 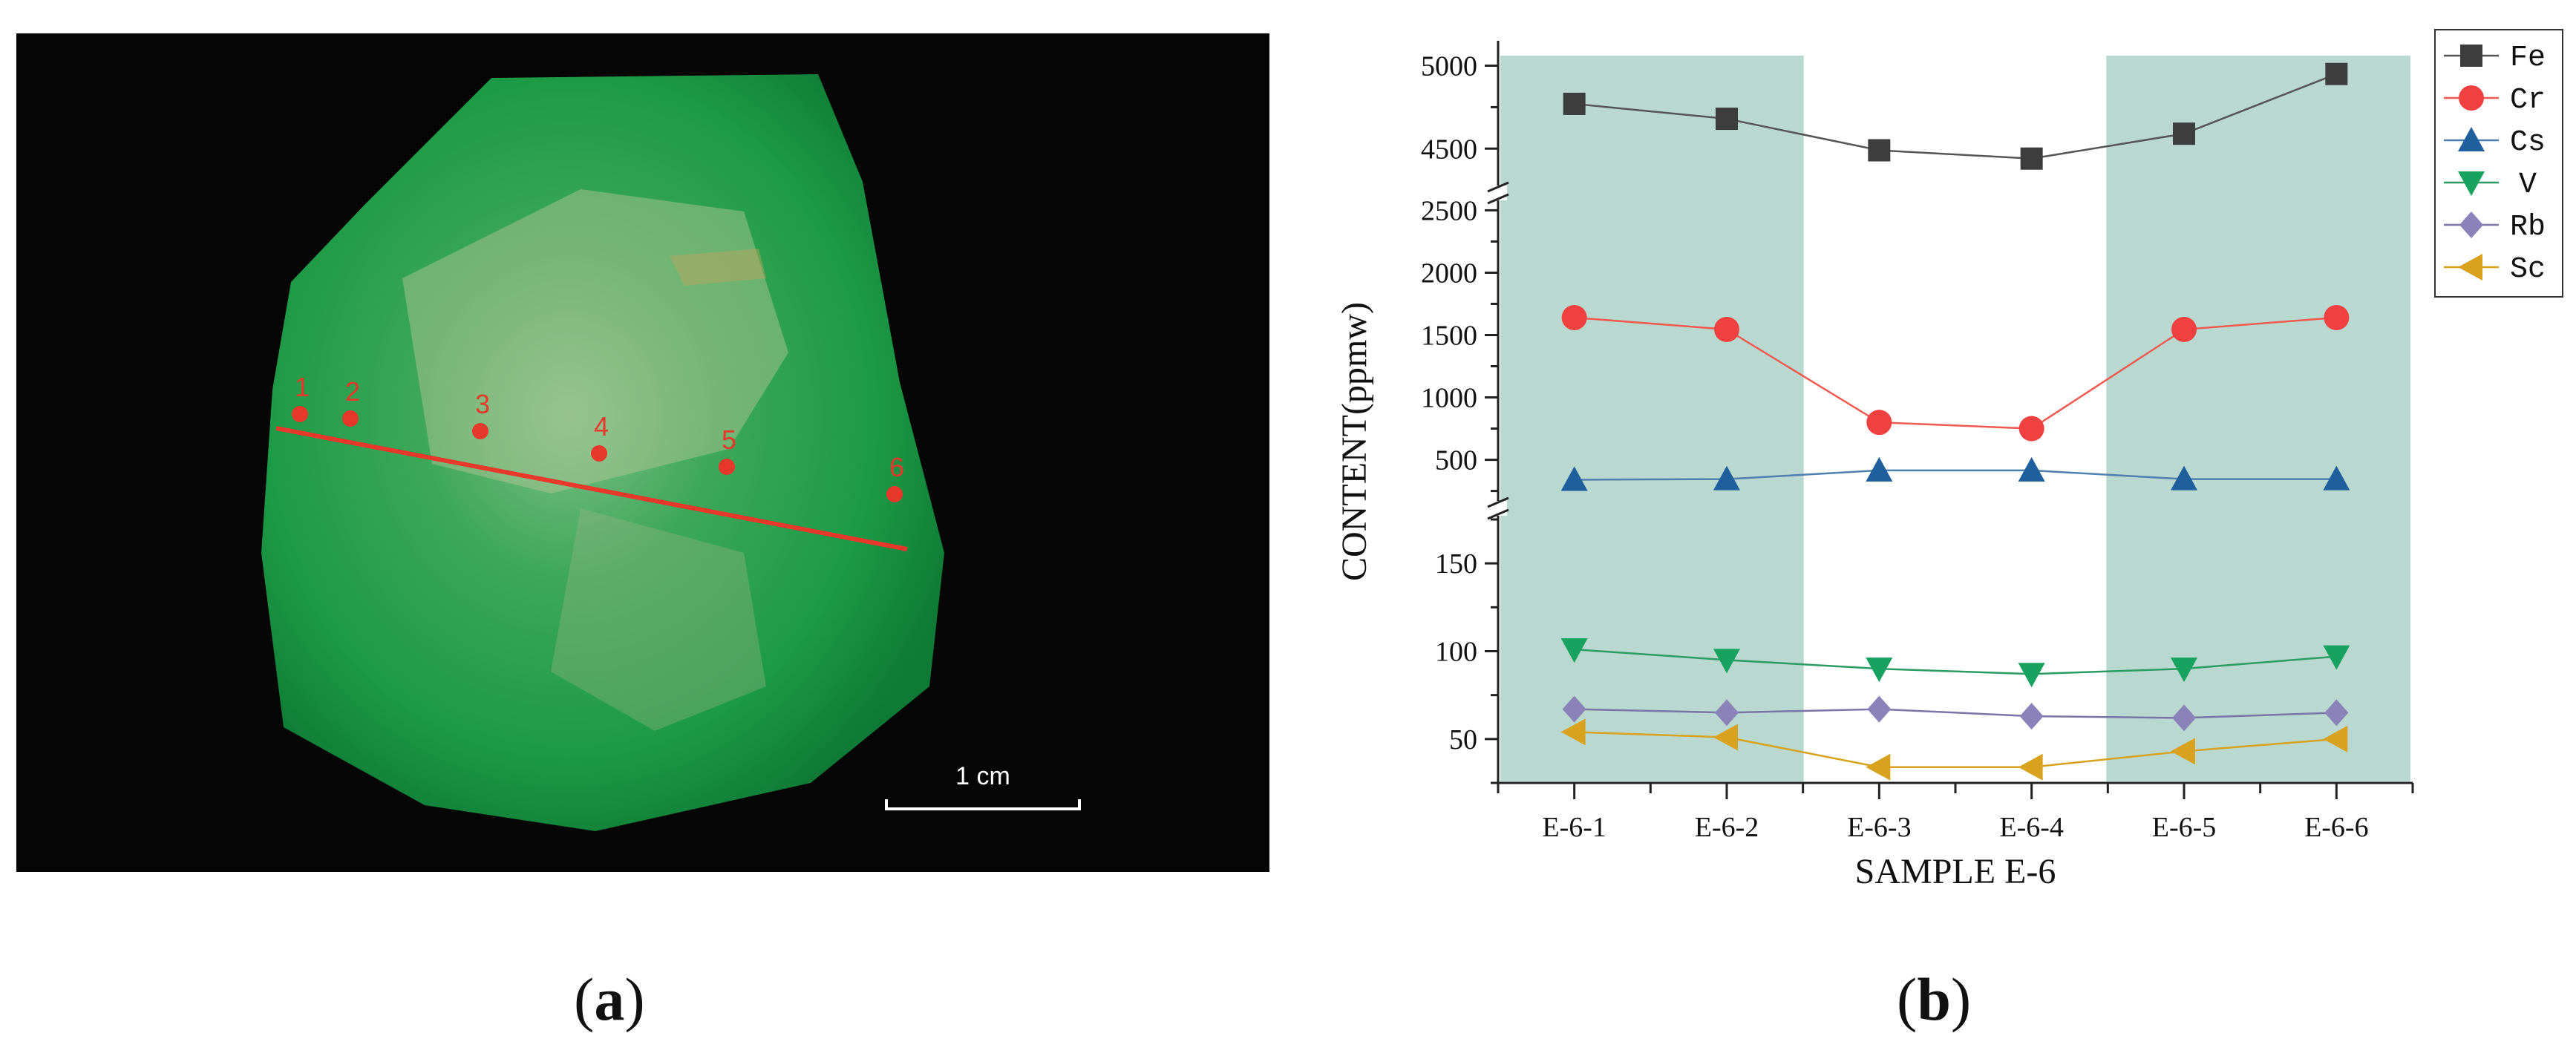 What do you see at coordinates (1463, 740) in the screenshot?
I see `y-tick-label: 50` at bounding box center [1463, 740].